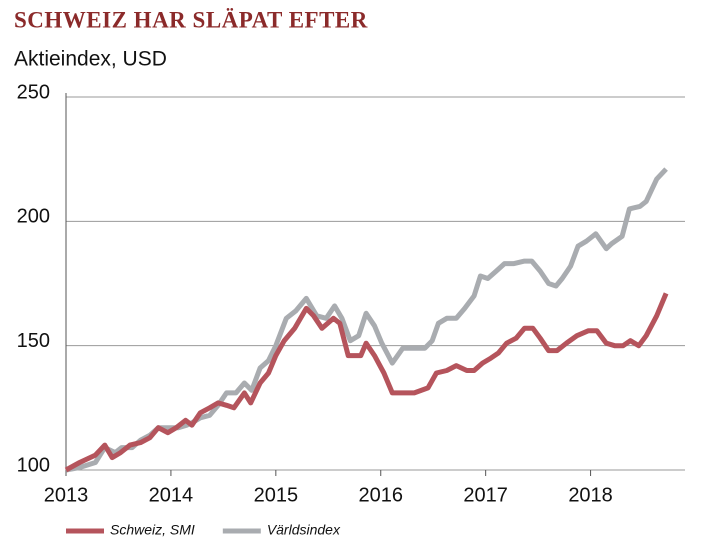 This screenshot has width=718, height=553. Describe the element at coordinates (33, 465) in the screenshot. I see `y-tick-label: 100` at that location.